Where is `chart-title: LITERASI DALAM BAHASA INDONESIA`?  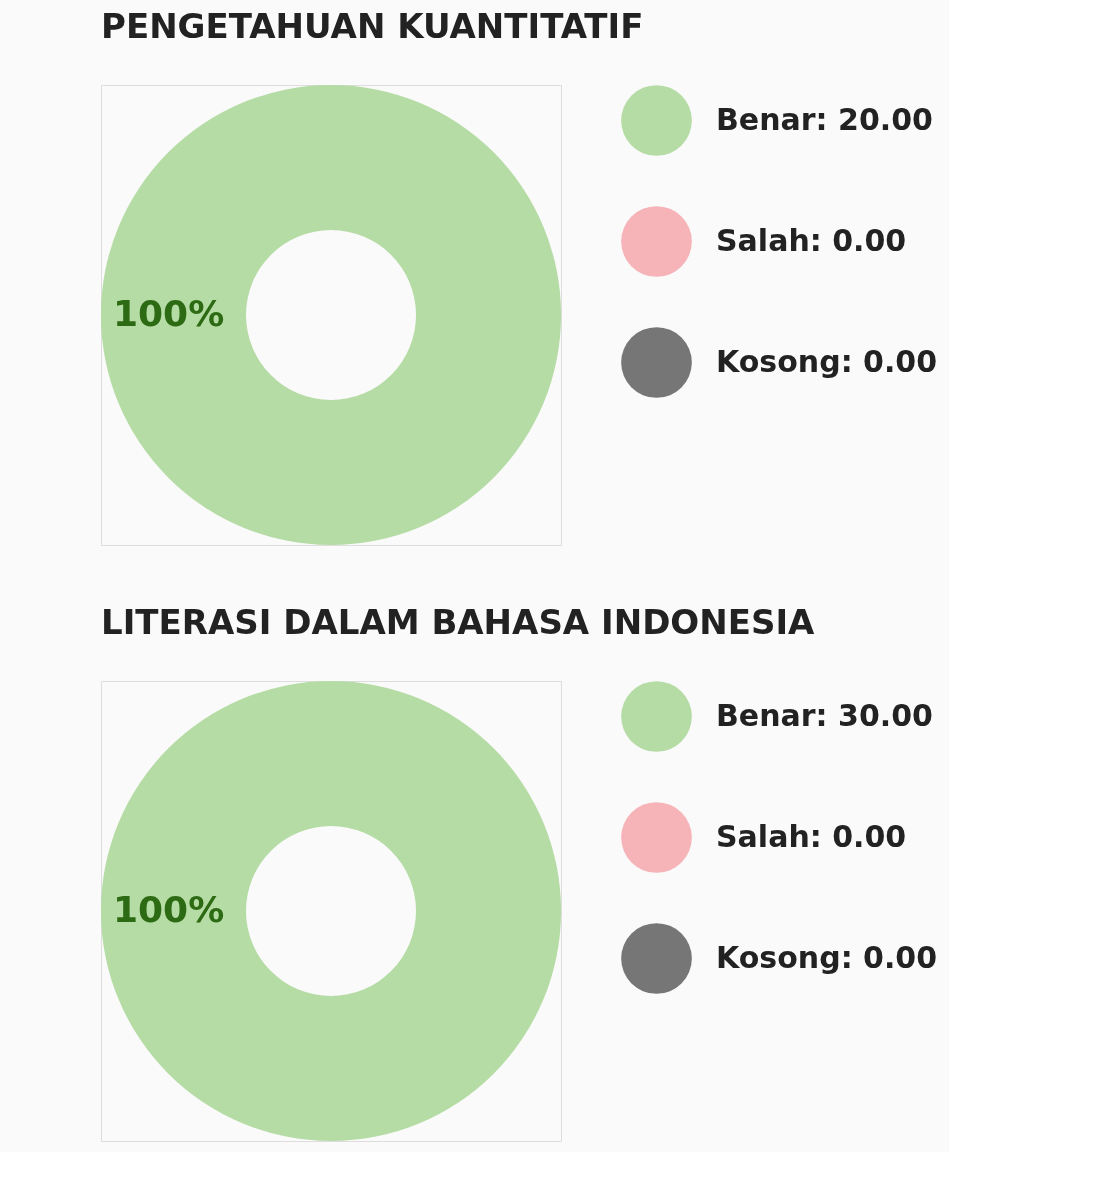
chart-title: LITERASI DALAM BAHASA INDONESIA is located at coordinates (458, 622).